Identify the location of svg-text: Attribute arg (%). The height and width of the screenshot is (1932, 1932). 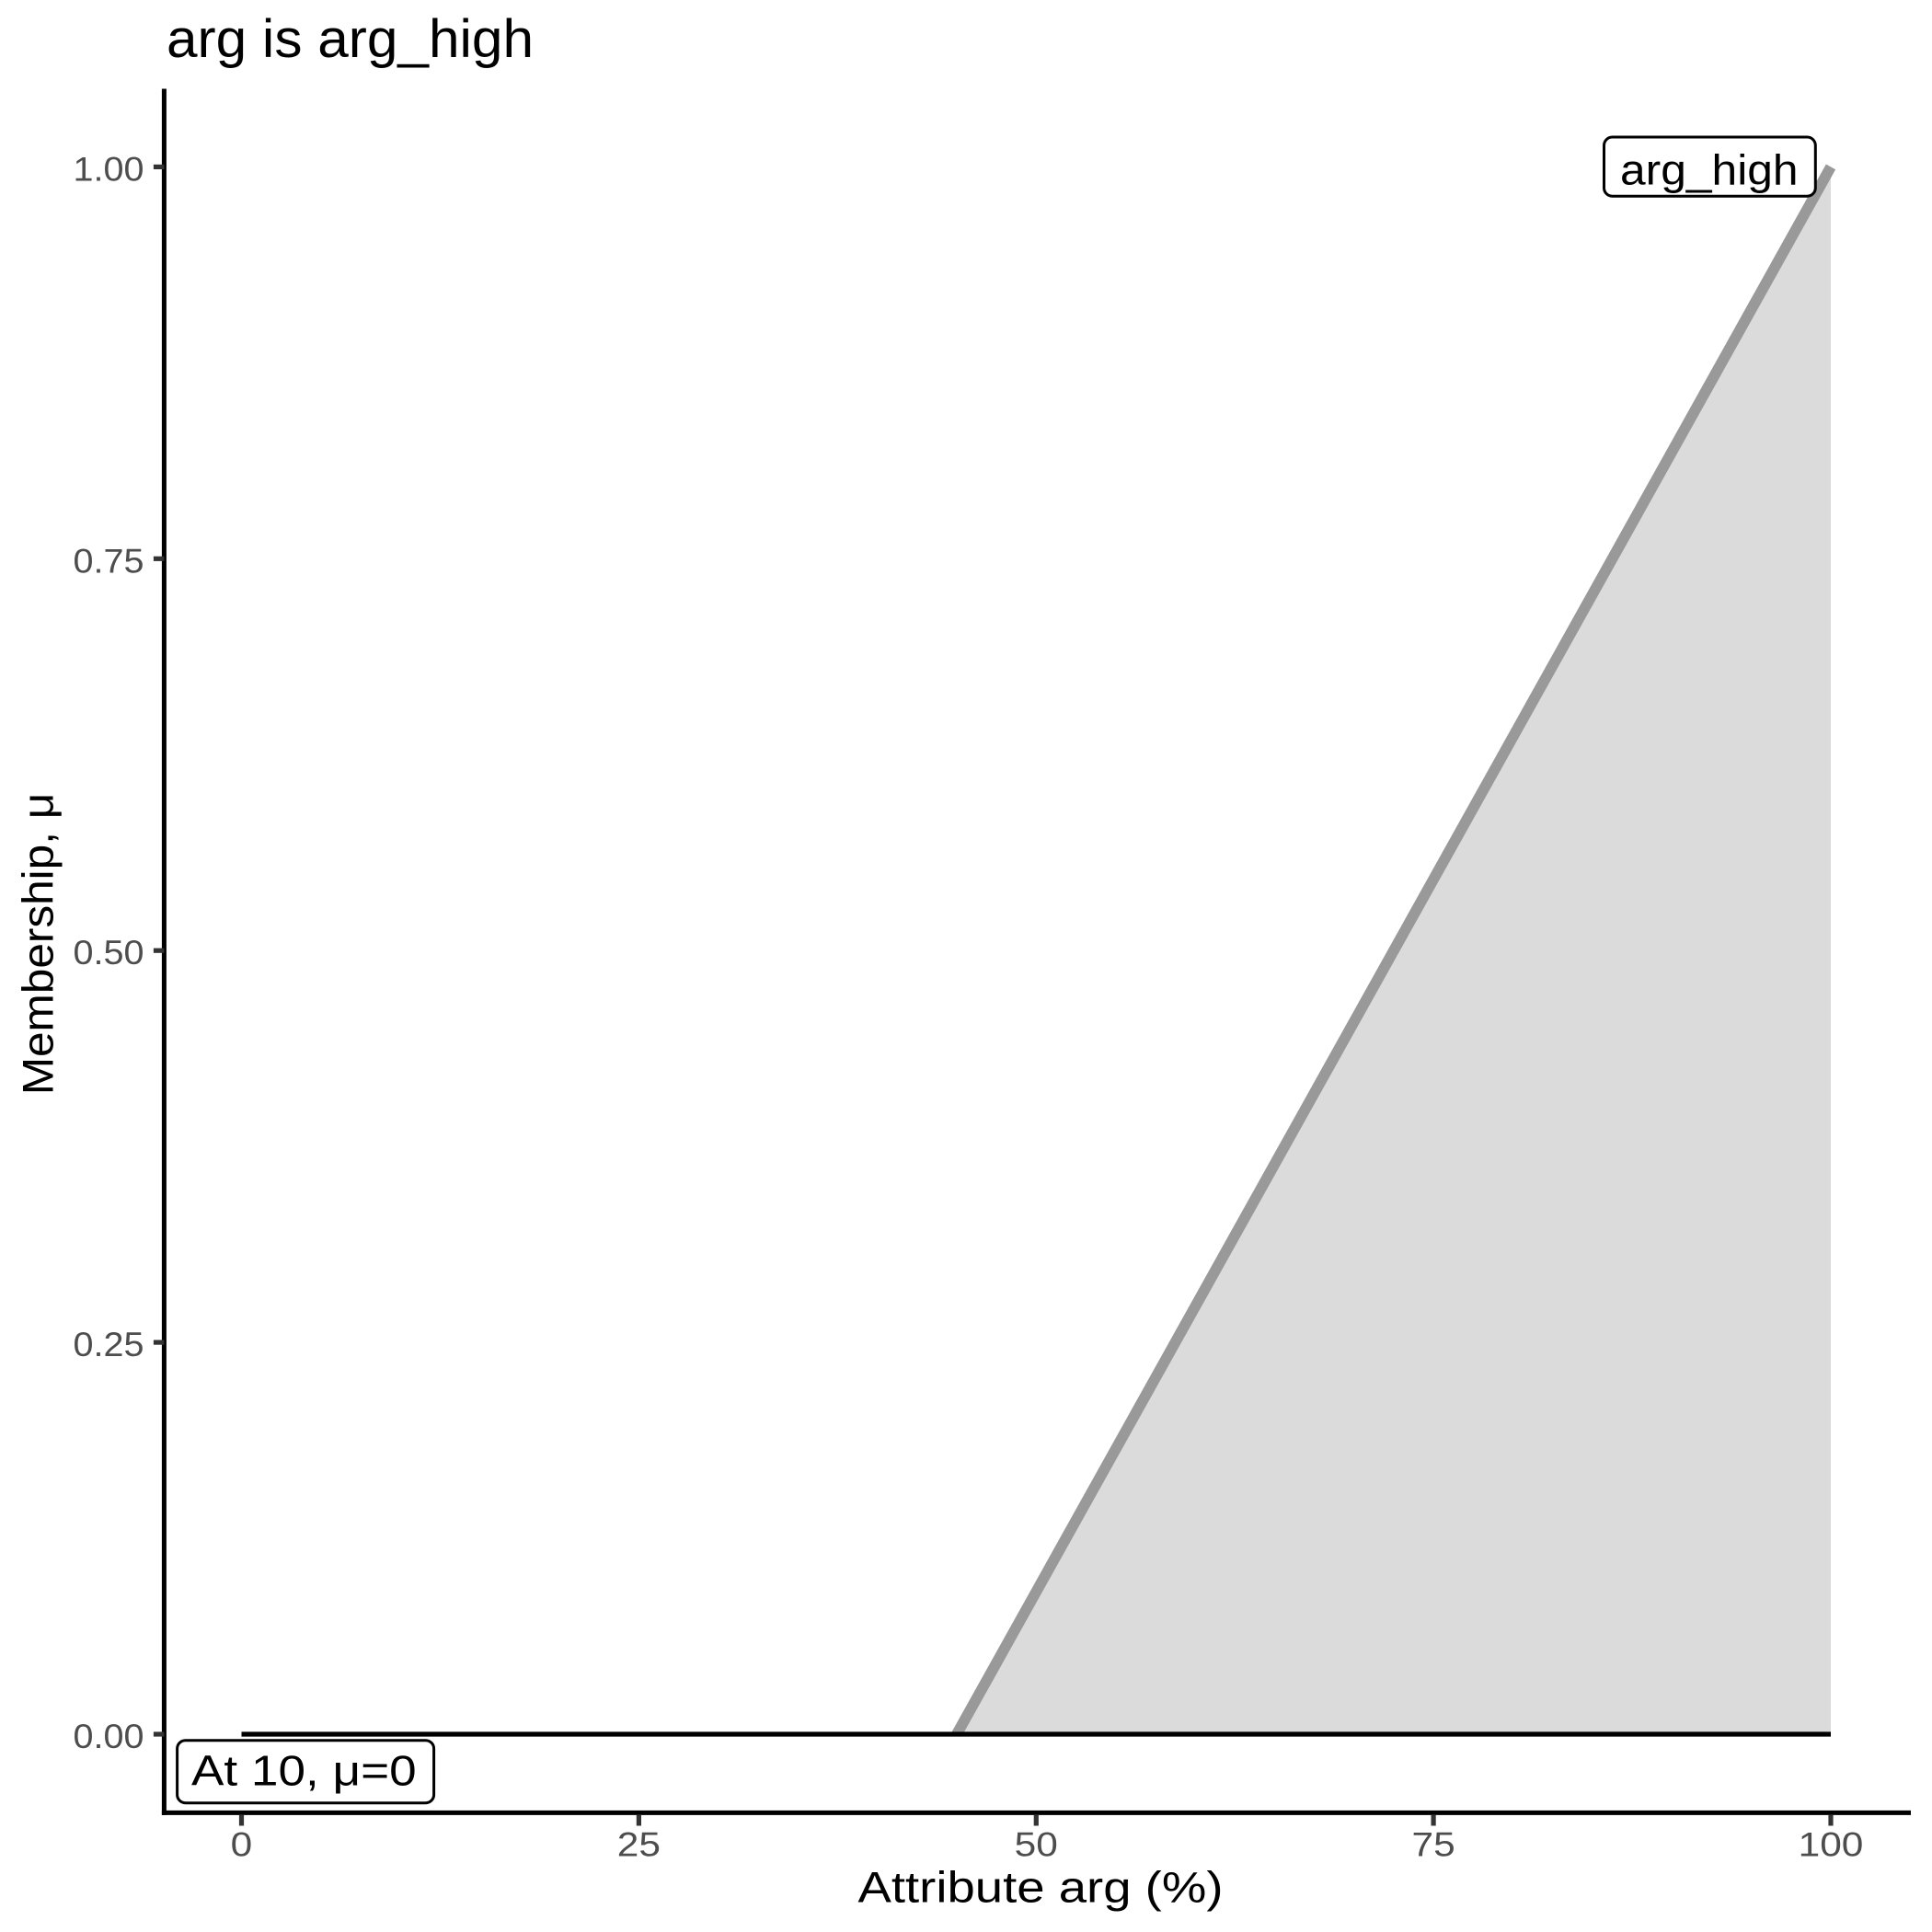
(1041, 1887).